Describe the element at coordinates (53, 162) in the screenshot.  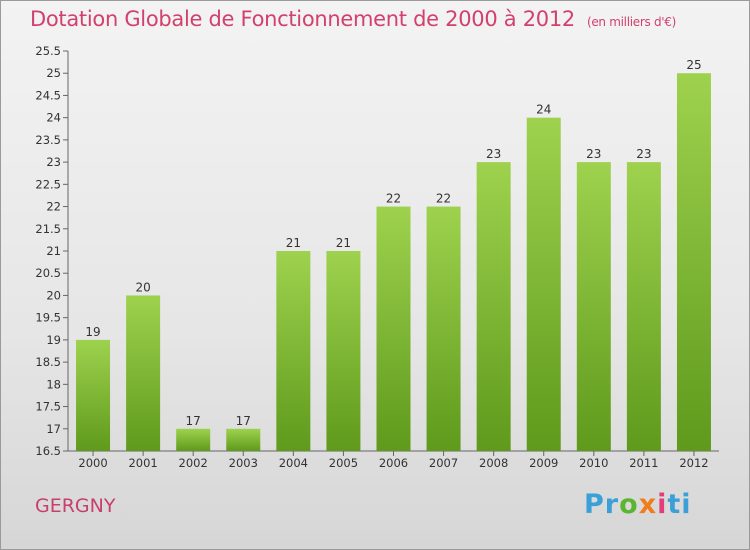
I see `y-tick-label: 23` at that location.